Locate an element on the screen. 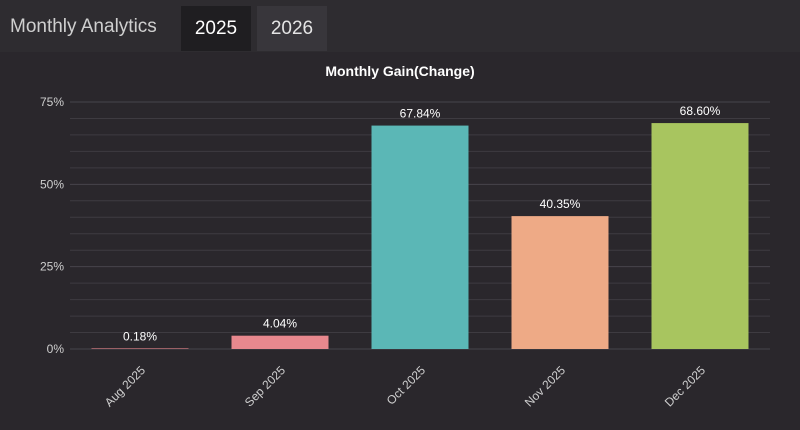 This screenshot has width=800, height=430. data-label: 68.60% is located at coordinates (700, 111).